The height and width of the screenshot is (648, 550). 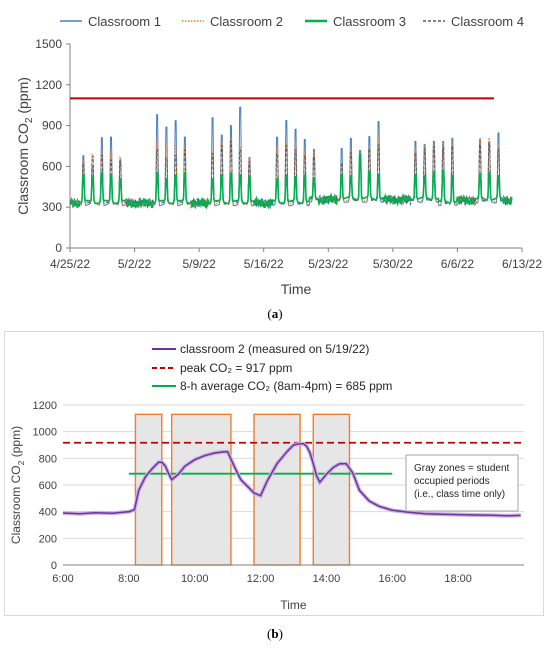 I want to click on y-tick-label-a: 0, so click(x=58, y=248).